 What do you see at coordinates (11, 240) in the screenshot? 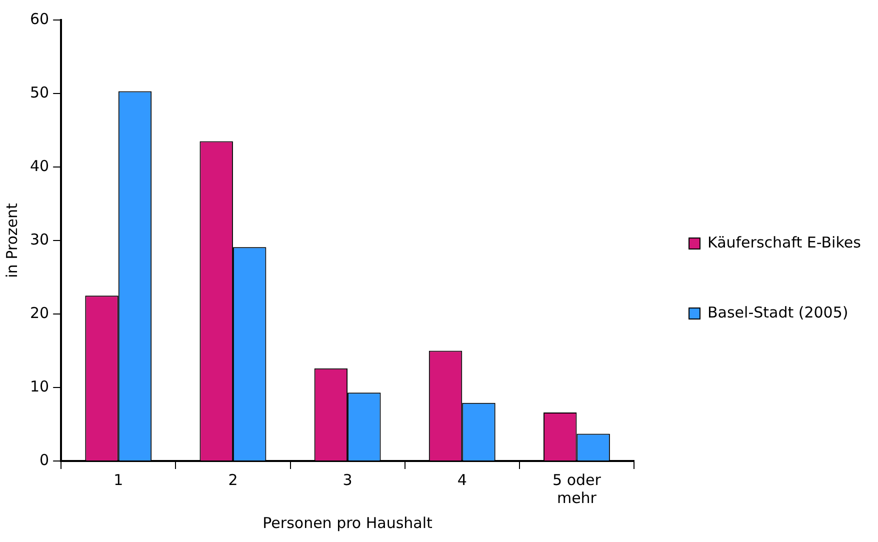
I see `y-axis-title: in Prozent` at bounding box center [11, 240].